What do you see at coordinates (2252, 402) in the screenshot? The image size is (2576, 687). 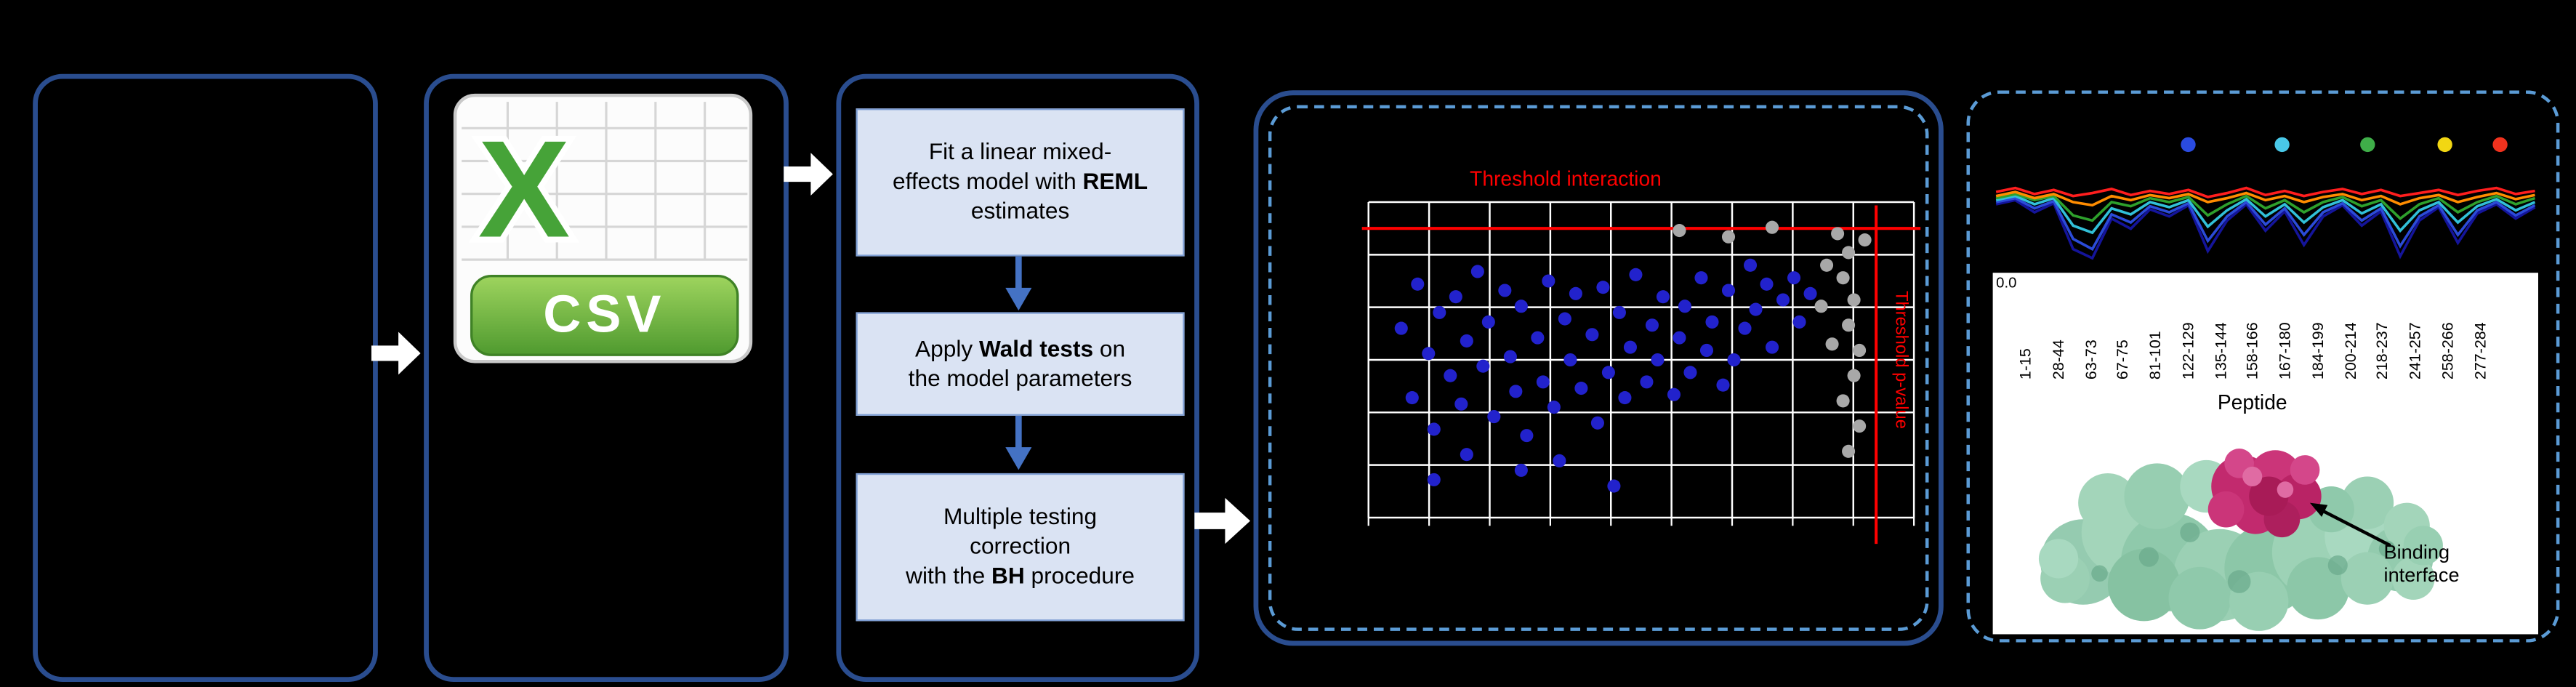 I see `x-axis-label: Peptide` at bounding box center [2252, 402].